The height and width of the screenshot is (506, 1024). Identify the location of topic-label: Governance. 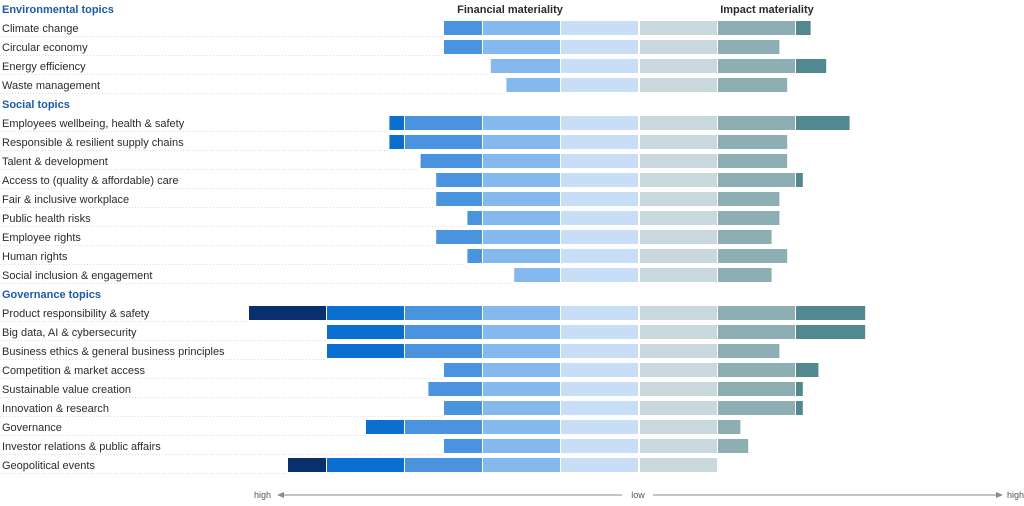
(32, 428).